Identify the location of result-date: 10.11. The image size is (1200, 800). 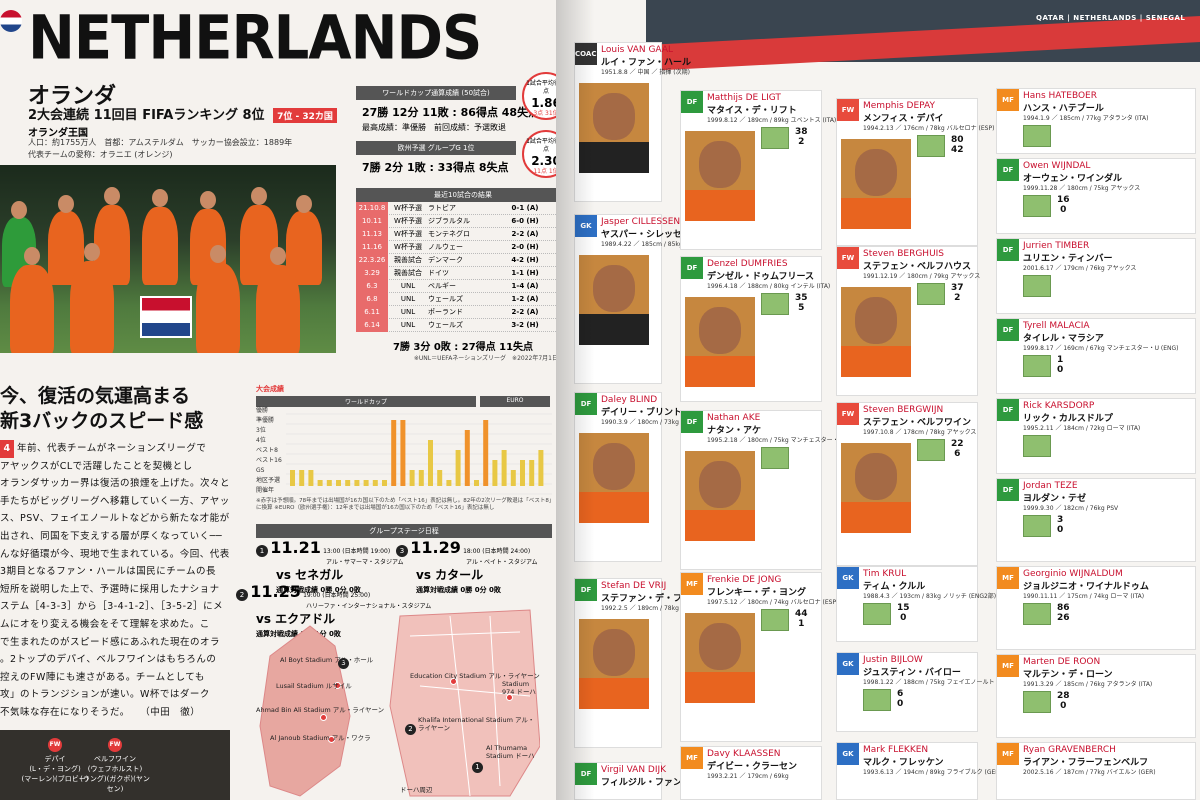
(372, 221).